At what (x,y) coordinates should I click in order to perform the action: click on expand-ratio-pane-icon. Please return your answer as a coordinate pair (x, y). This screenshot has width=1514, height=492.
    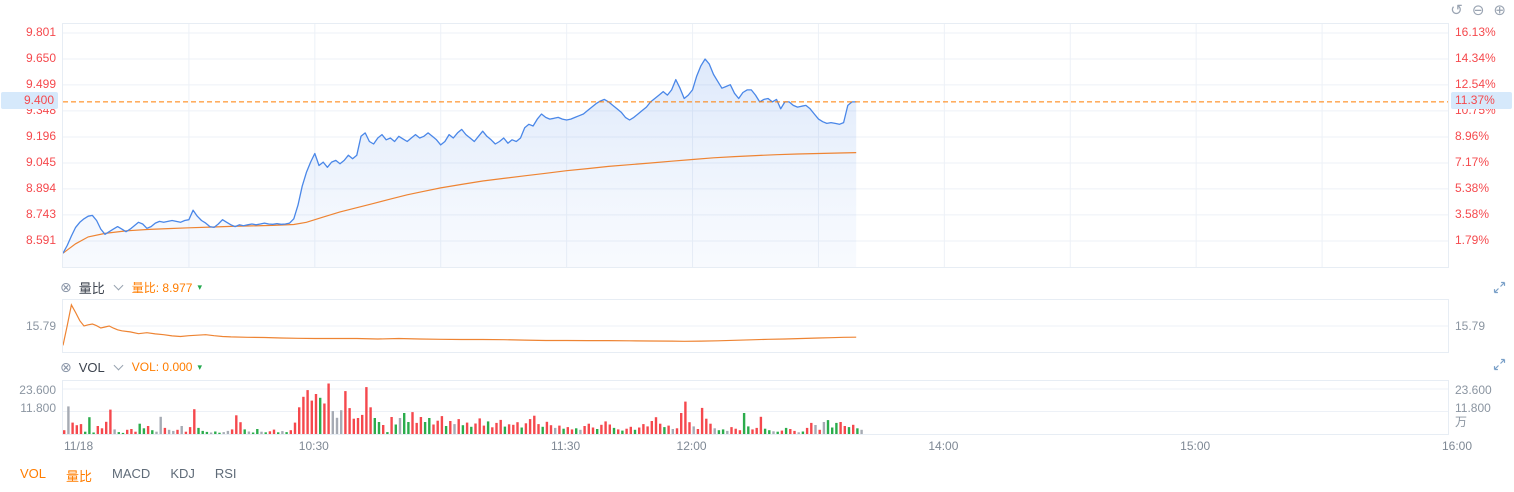
    Looking at the image, I should click on (1499, 290).